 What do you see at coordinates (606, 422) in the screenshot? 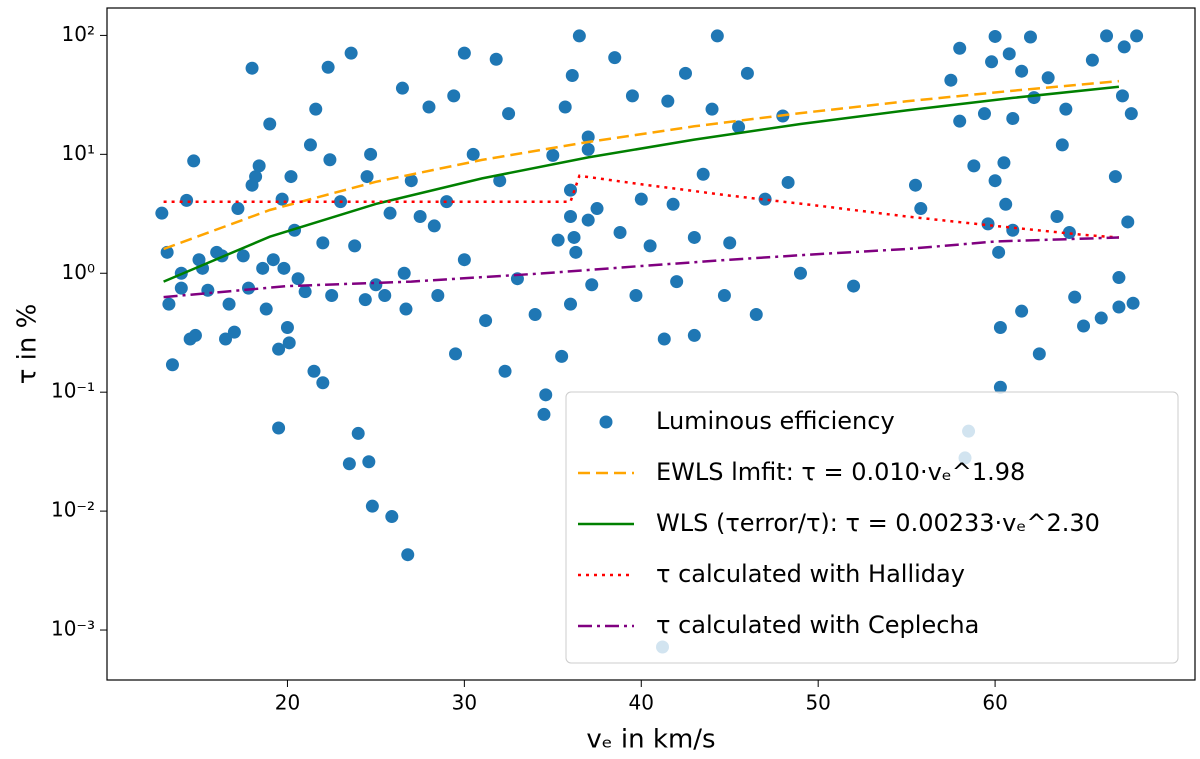
I see `legend-marker` at bounding box center [606, 422].